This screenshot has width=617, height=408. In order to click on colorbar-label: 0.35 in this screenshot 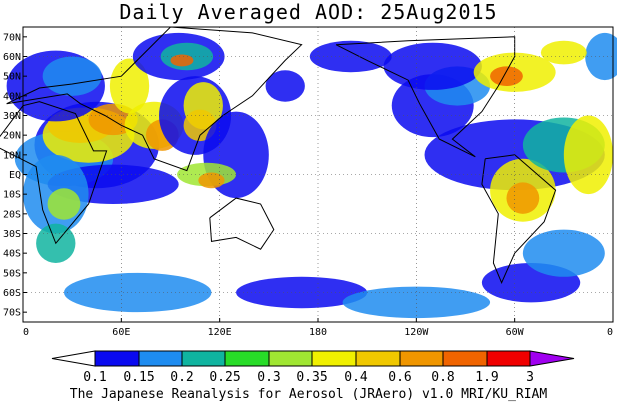, I will do `click(311, 377)`.